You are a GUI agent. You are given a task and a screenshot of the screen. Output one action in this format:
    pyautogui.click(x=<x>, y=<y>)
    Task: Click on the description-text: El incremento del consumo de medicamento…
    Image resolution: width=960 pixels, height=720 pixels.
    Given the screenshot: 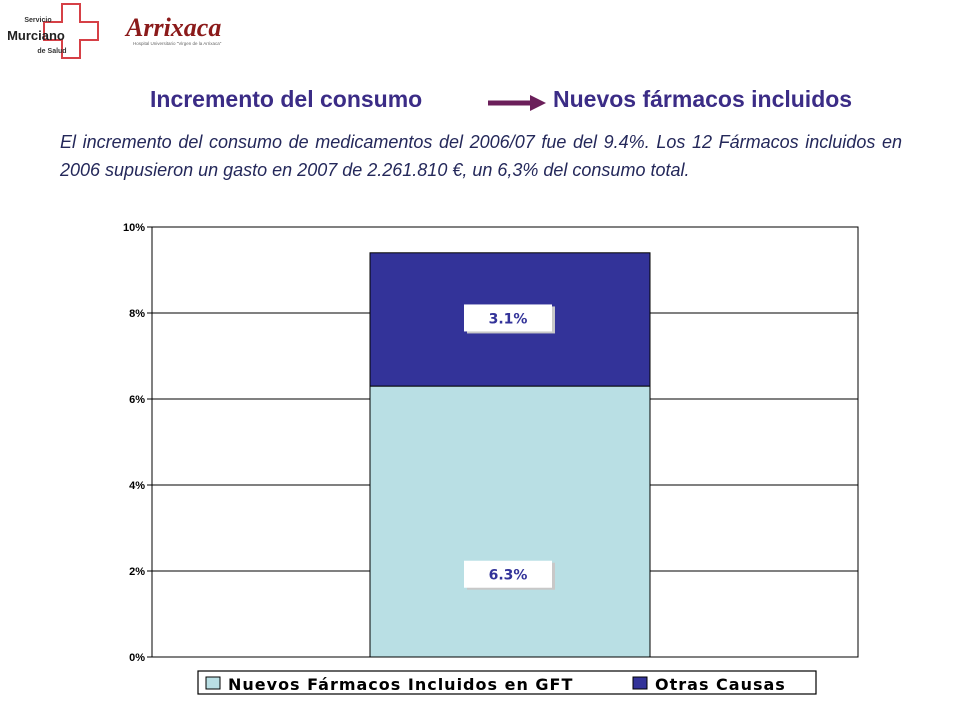 What is the action you would take?
    pyautogui.click(x=481, y=156)
    